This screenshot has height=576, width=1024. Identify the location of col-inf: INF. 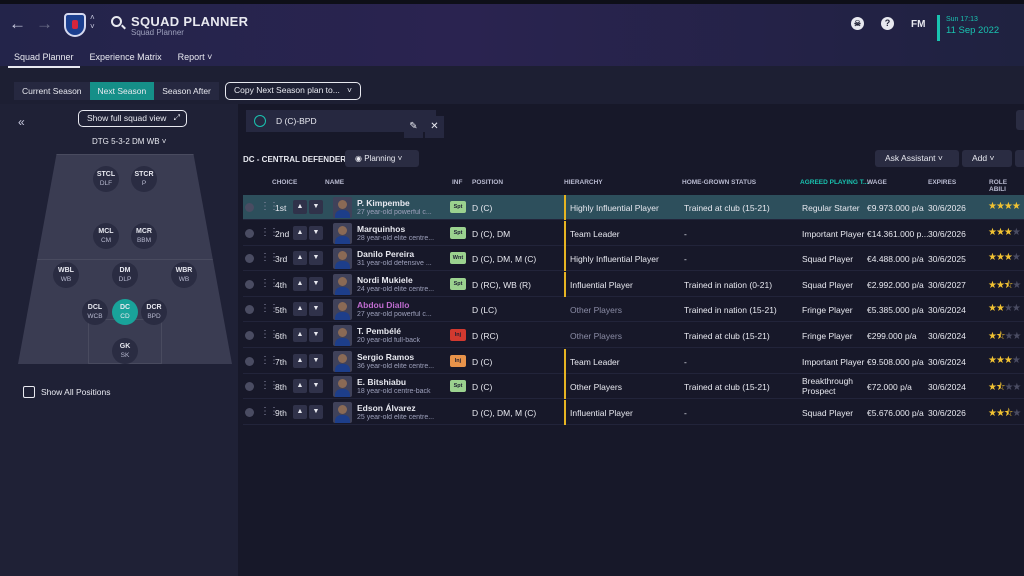
(457, 182).